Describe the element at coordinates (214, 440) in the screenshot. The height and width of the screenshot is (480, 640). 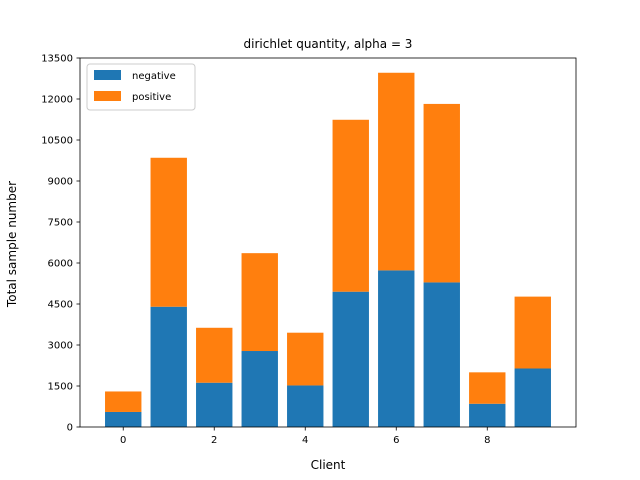
I see `x-tick-label: 2` at that location.